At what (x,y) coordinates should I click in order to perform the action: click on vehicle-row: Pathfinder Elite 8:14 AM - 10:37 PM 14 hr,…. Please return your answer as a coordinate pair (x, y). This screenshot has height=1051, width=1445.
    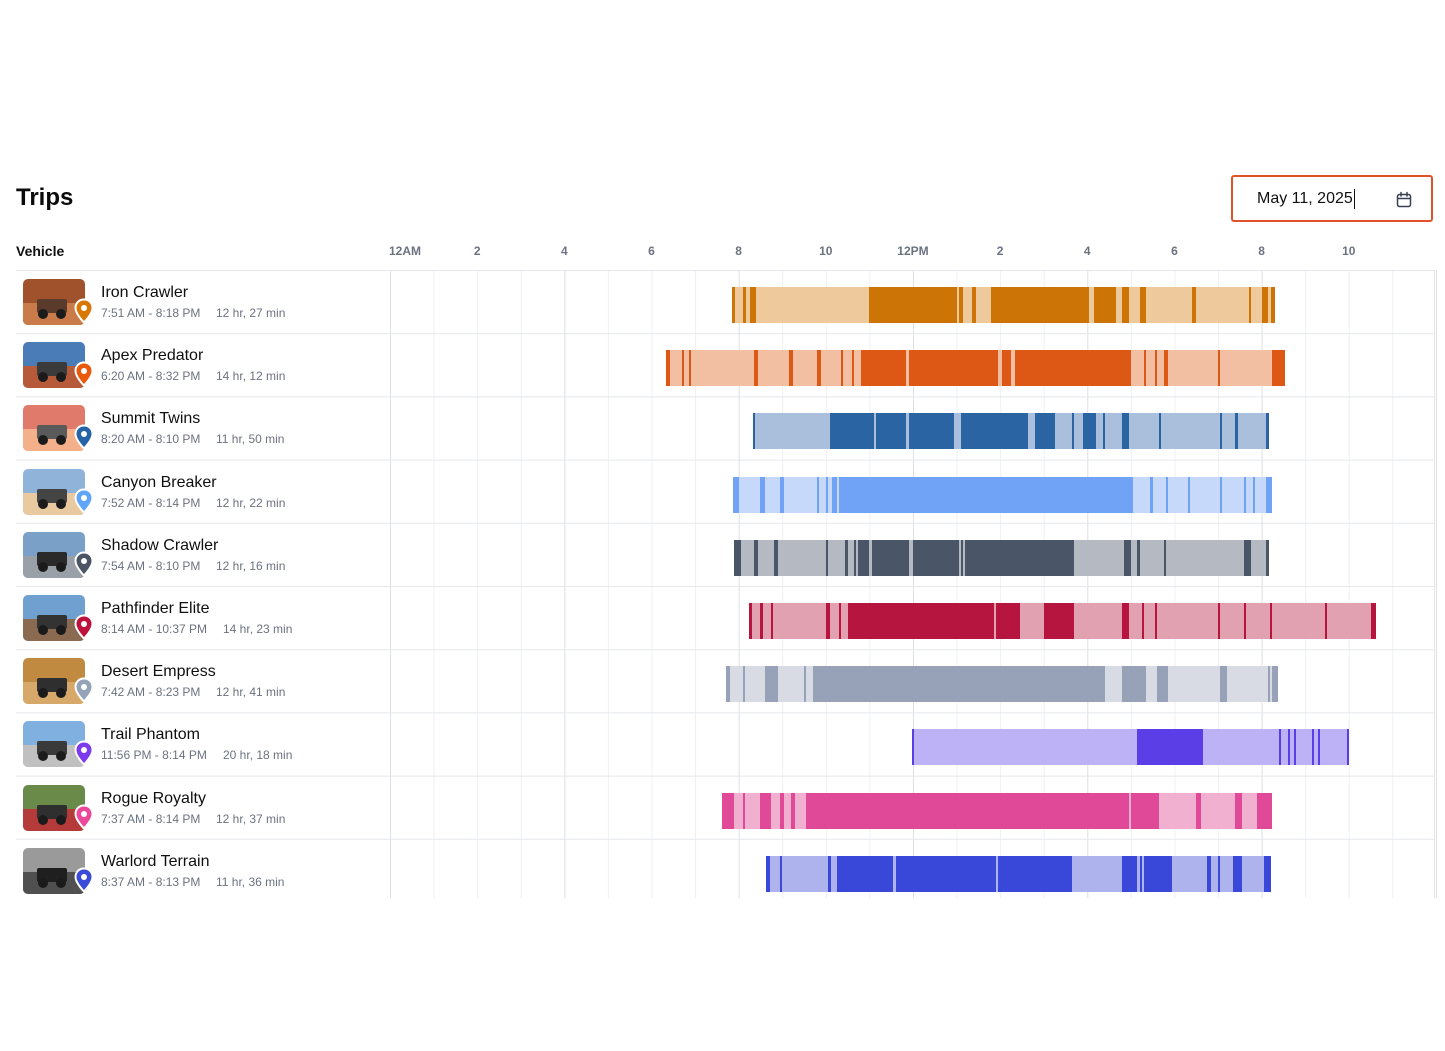
    Looking at the image, I should click on (725, 617).